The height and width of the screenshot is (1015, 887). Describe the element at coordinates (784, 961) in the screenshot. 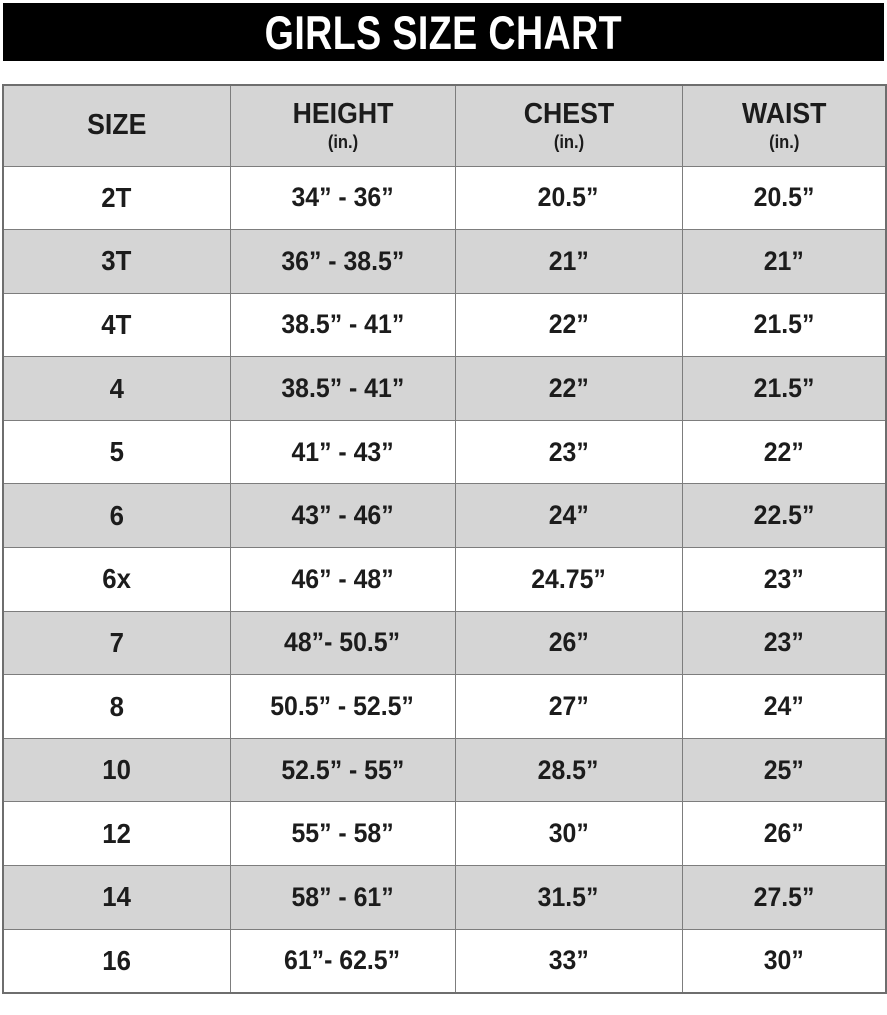

I see `waist-cell: 30”` at that location.